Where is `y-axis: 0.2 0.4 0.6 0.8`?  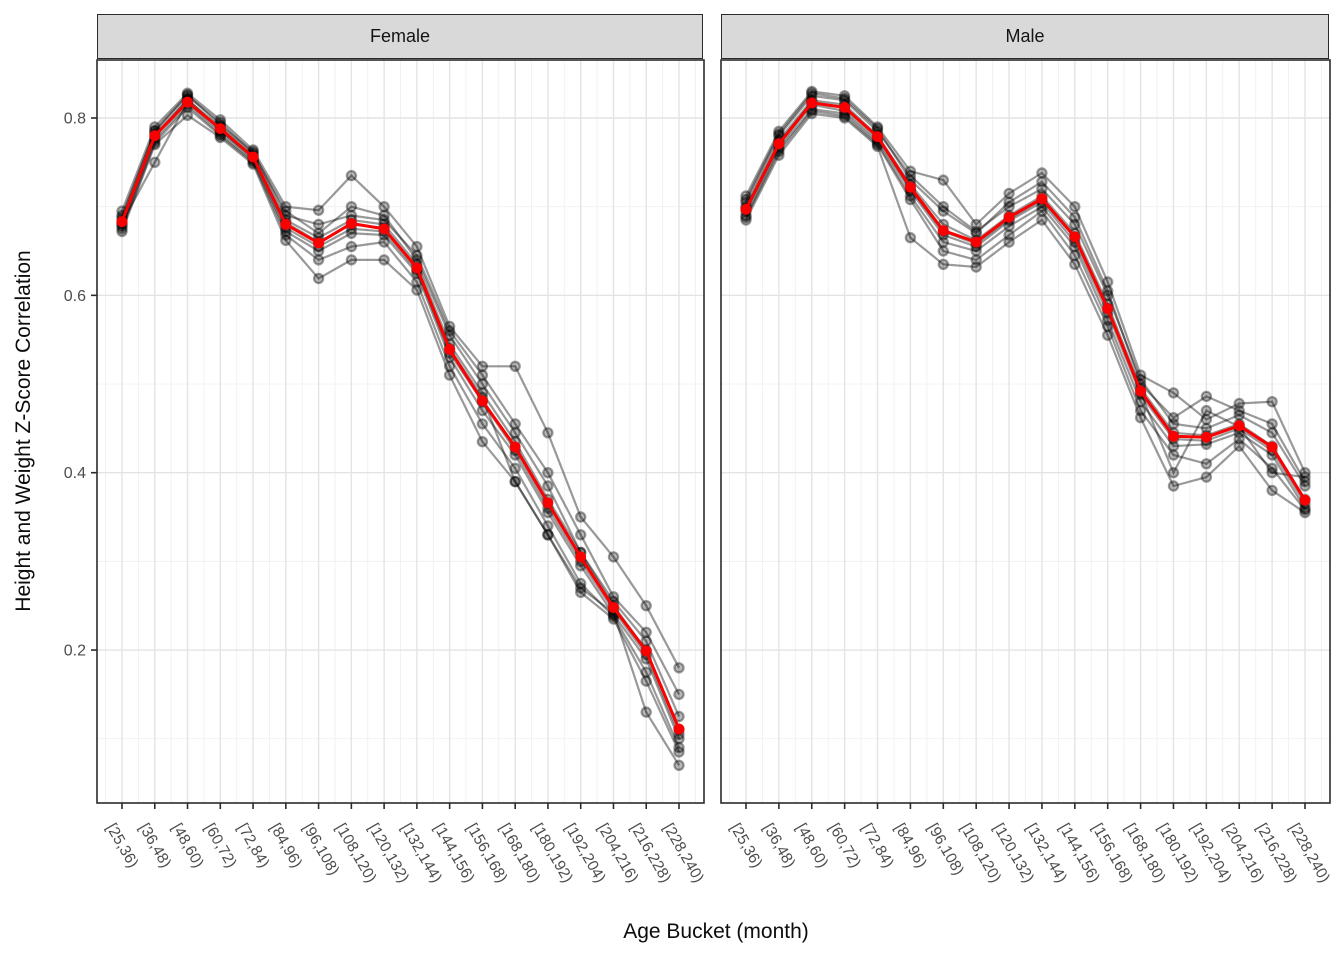 y-axis: 0.2 0.4 0.6 0.8 is located at coordinates (80, 385).